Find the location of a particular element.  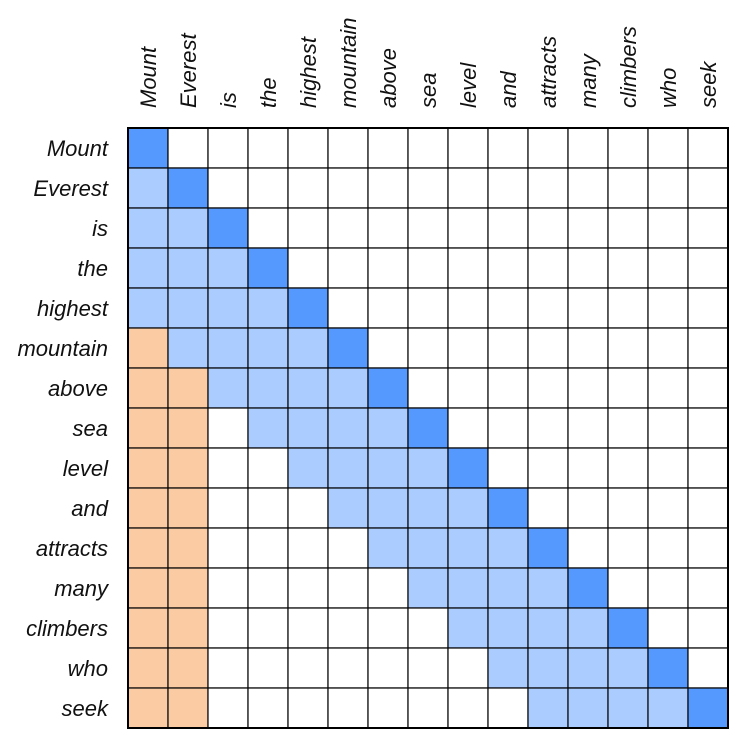

column-label: highest is located at coordinates (308, 72).